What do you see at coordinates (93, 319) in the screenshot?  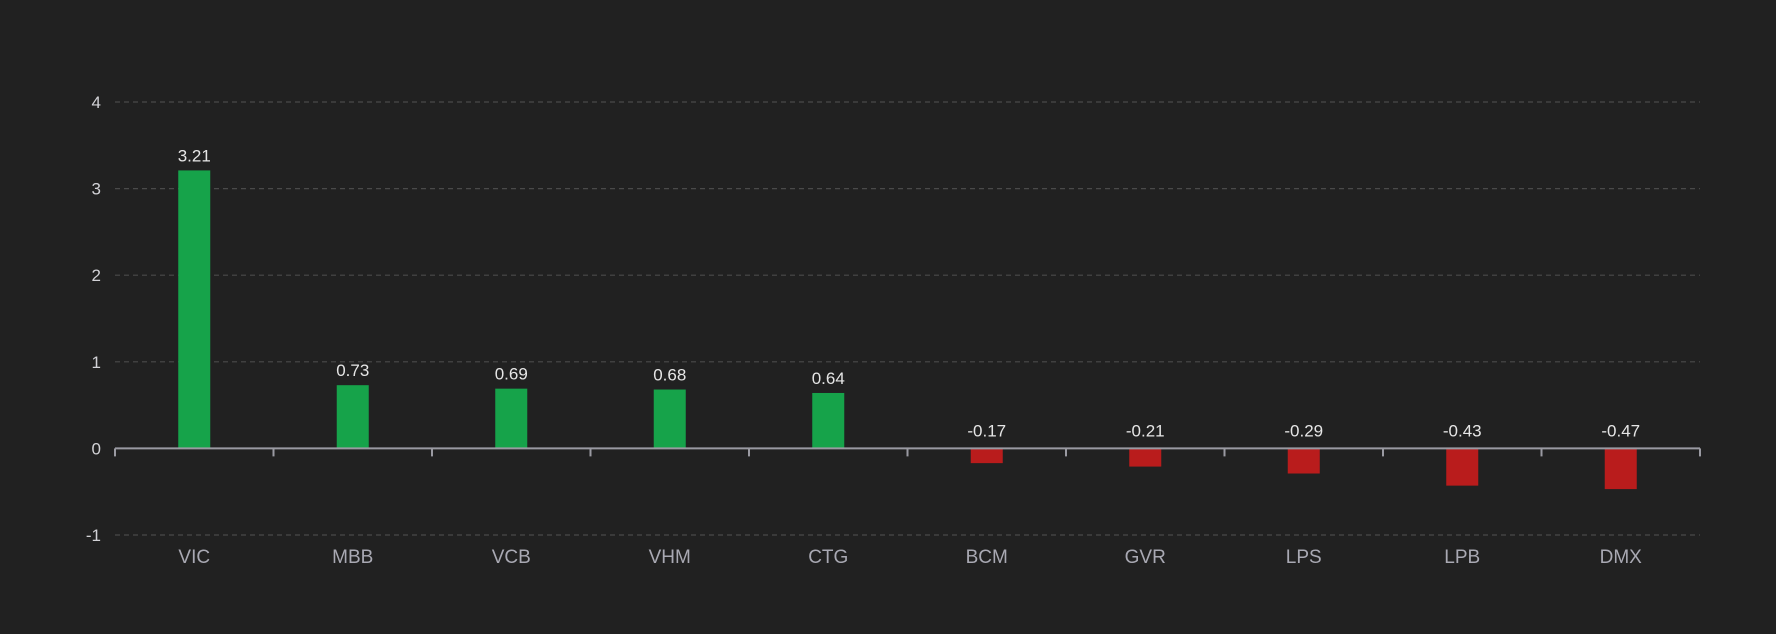 I see `y-axis: 4 3 2 1 0 -1` at bounding box center [93, 319].